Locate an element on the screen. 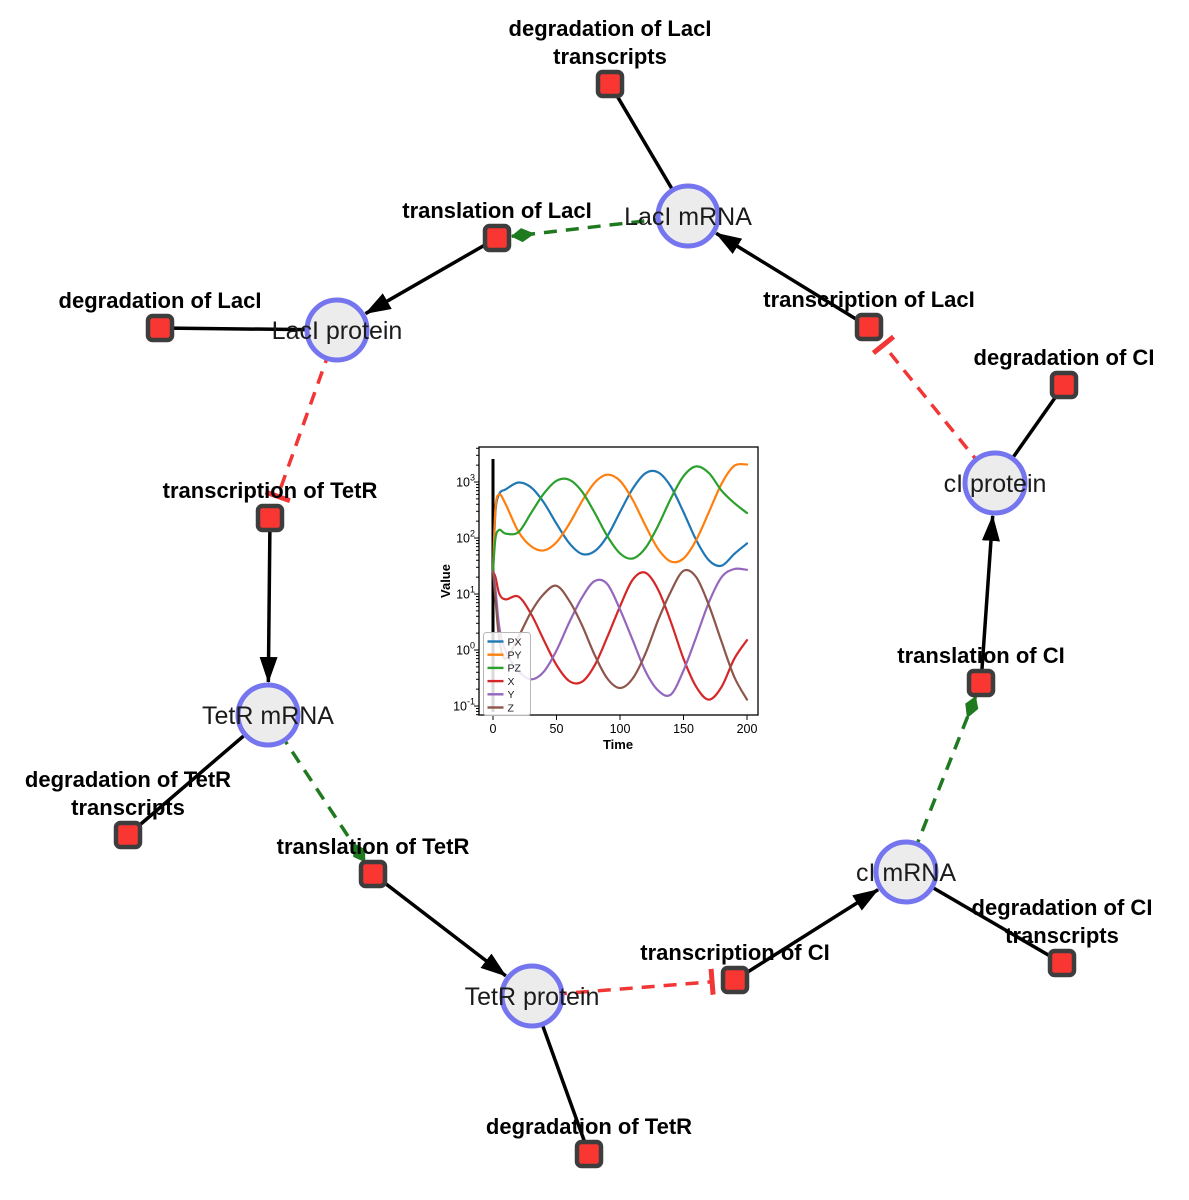 The width and height of the screenshot is (1189, 1200). reaction-label: degradation of CI transcripts is located at coordinates (1062, 921).